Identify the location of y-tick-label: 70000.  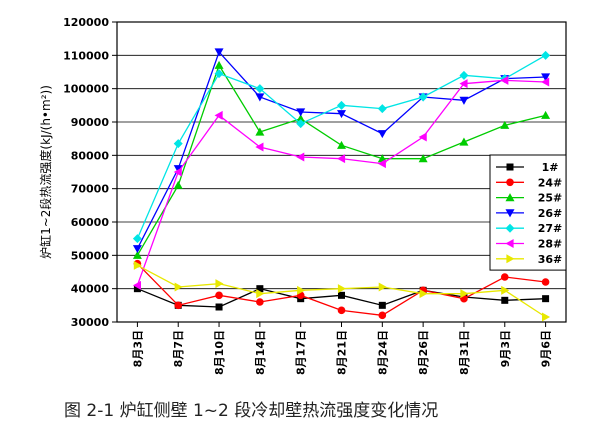
(90, 189).